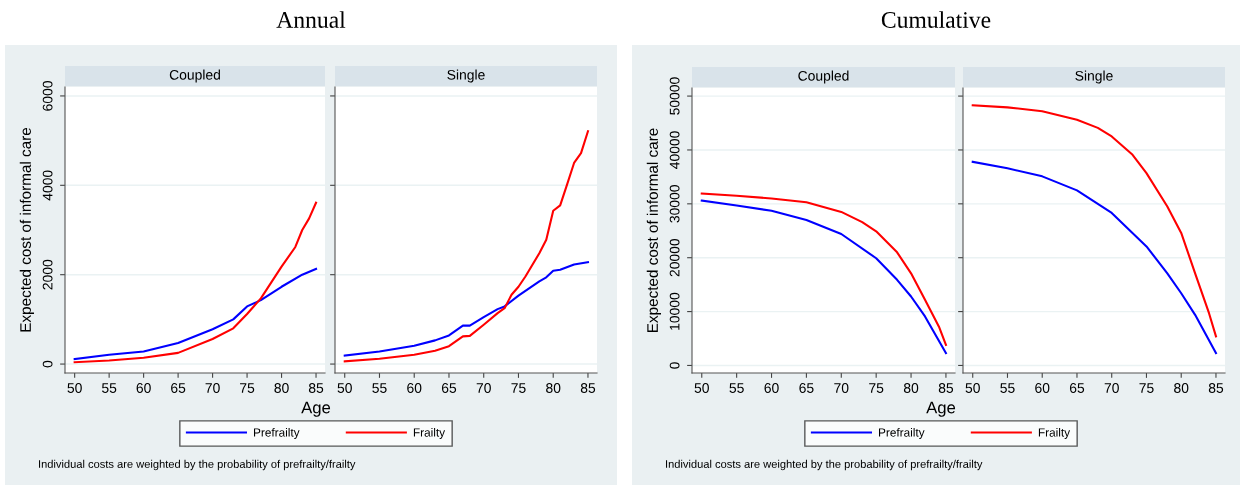 The image size is (1243, 487). I want to click on y-tick-label: 20000, so click(674, 257).